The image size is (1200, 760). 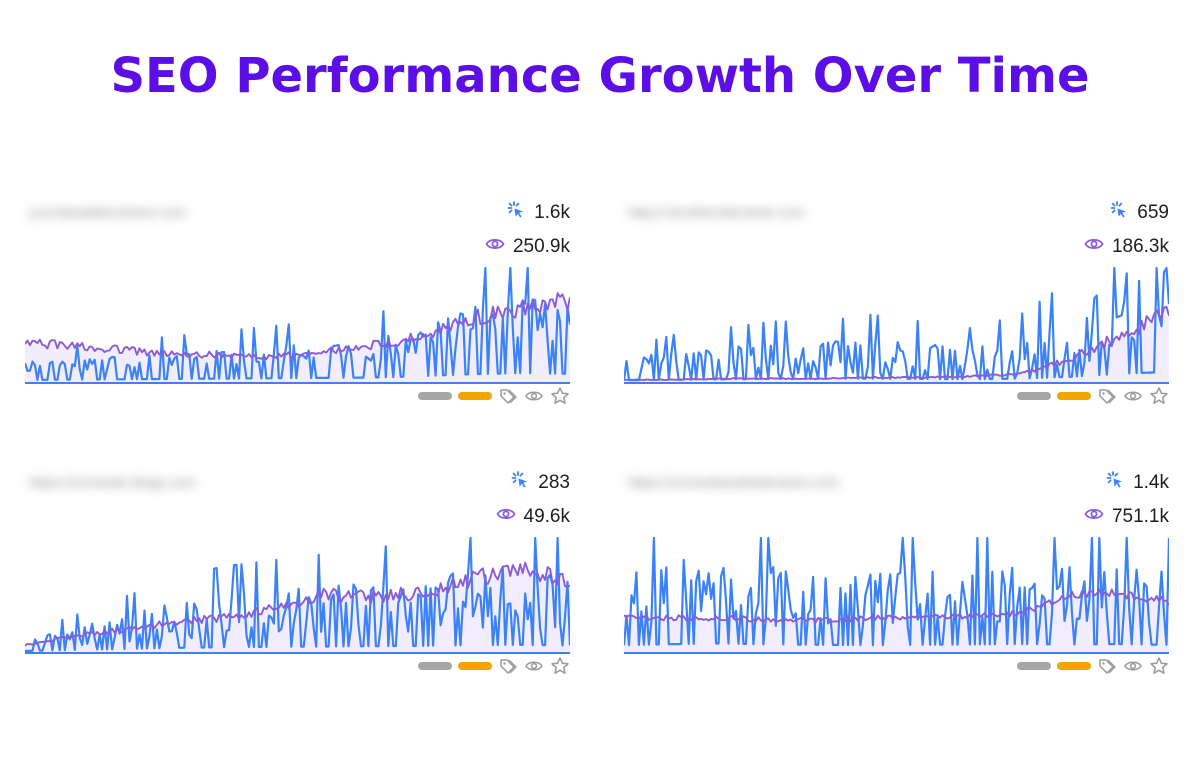 I want to click on impressions-value: 186.3k, so click(x=1140, y=246).